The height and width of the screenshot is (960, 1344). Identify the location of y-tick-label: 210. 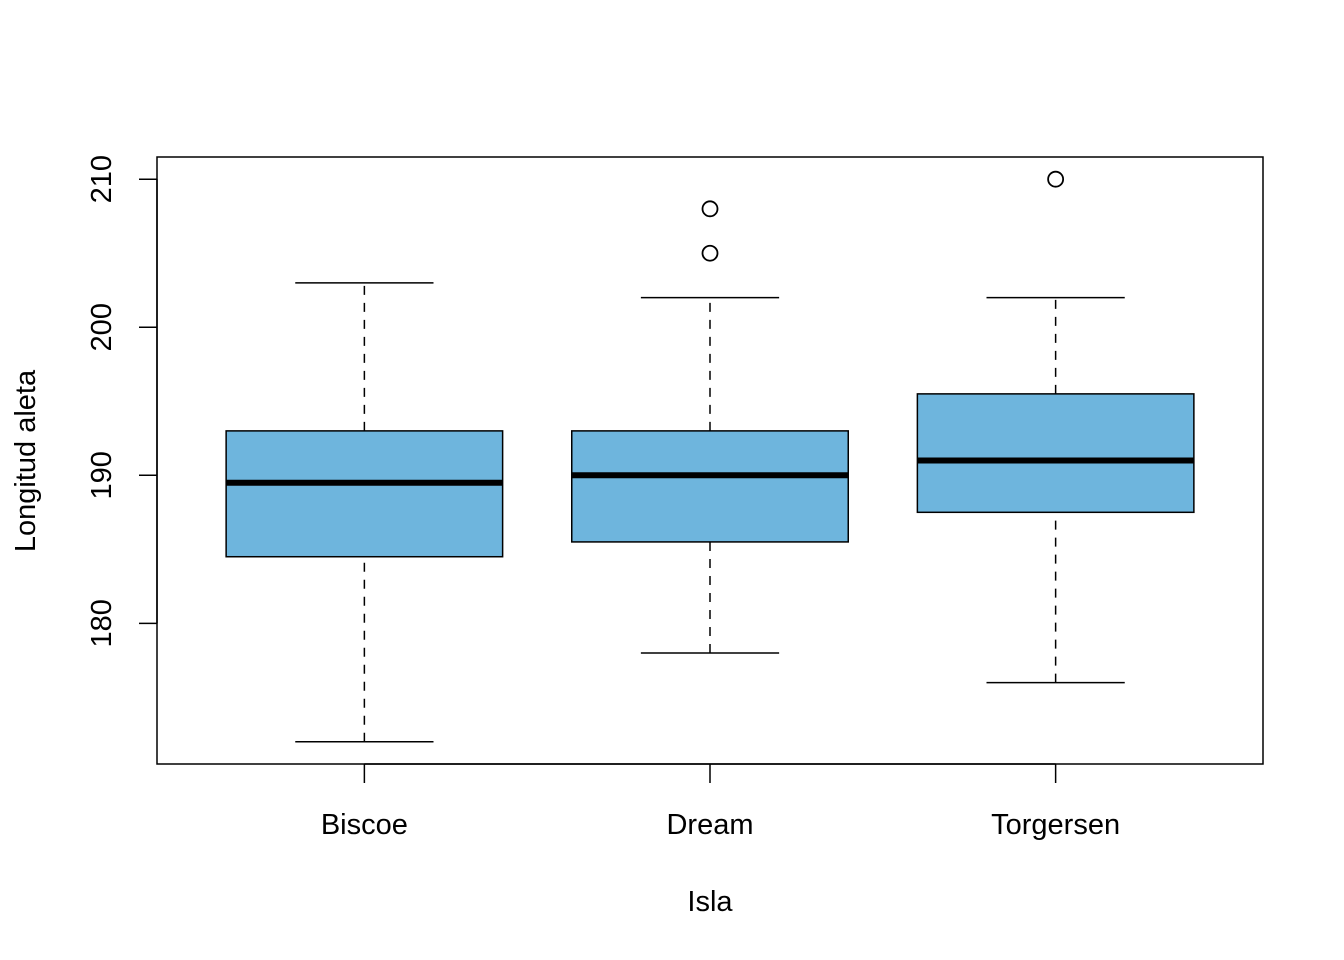
(102, 179).